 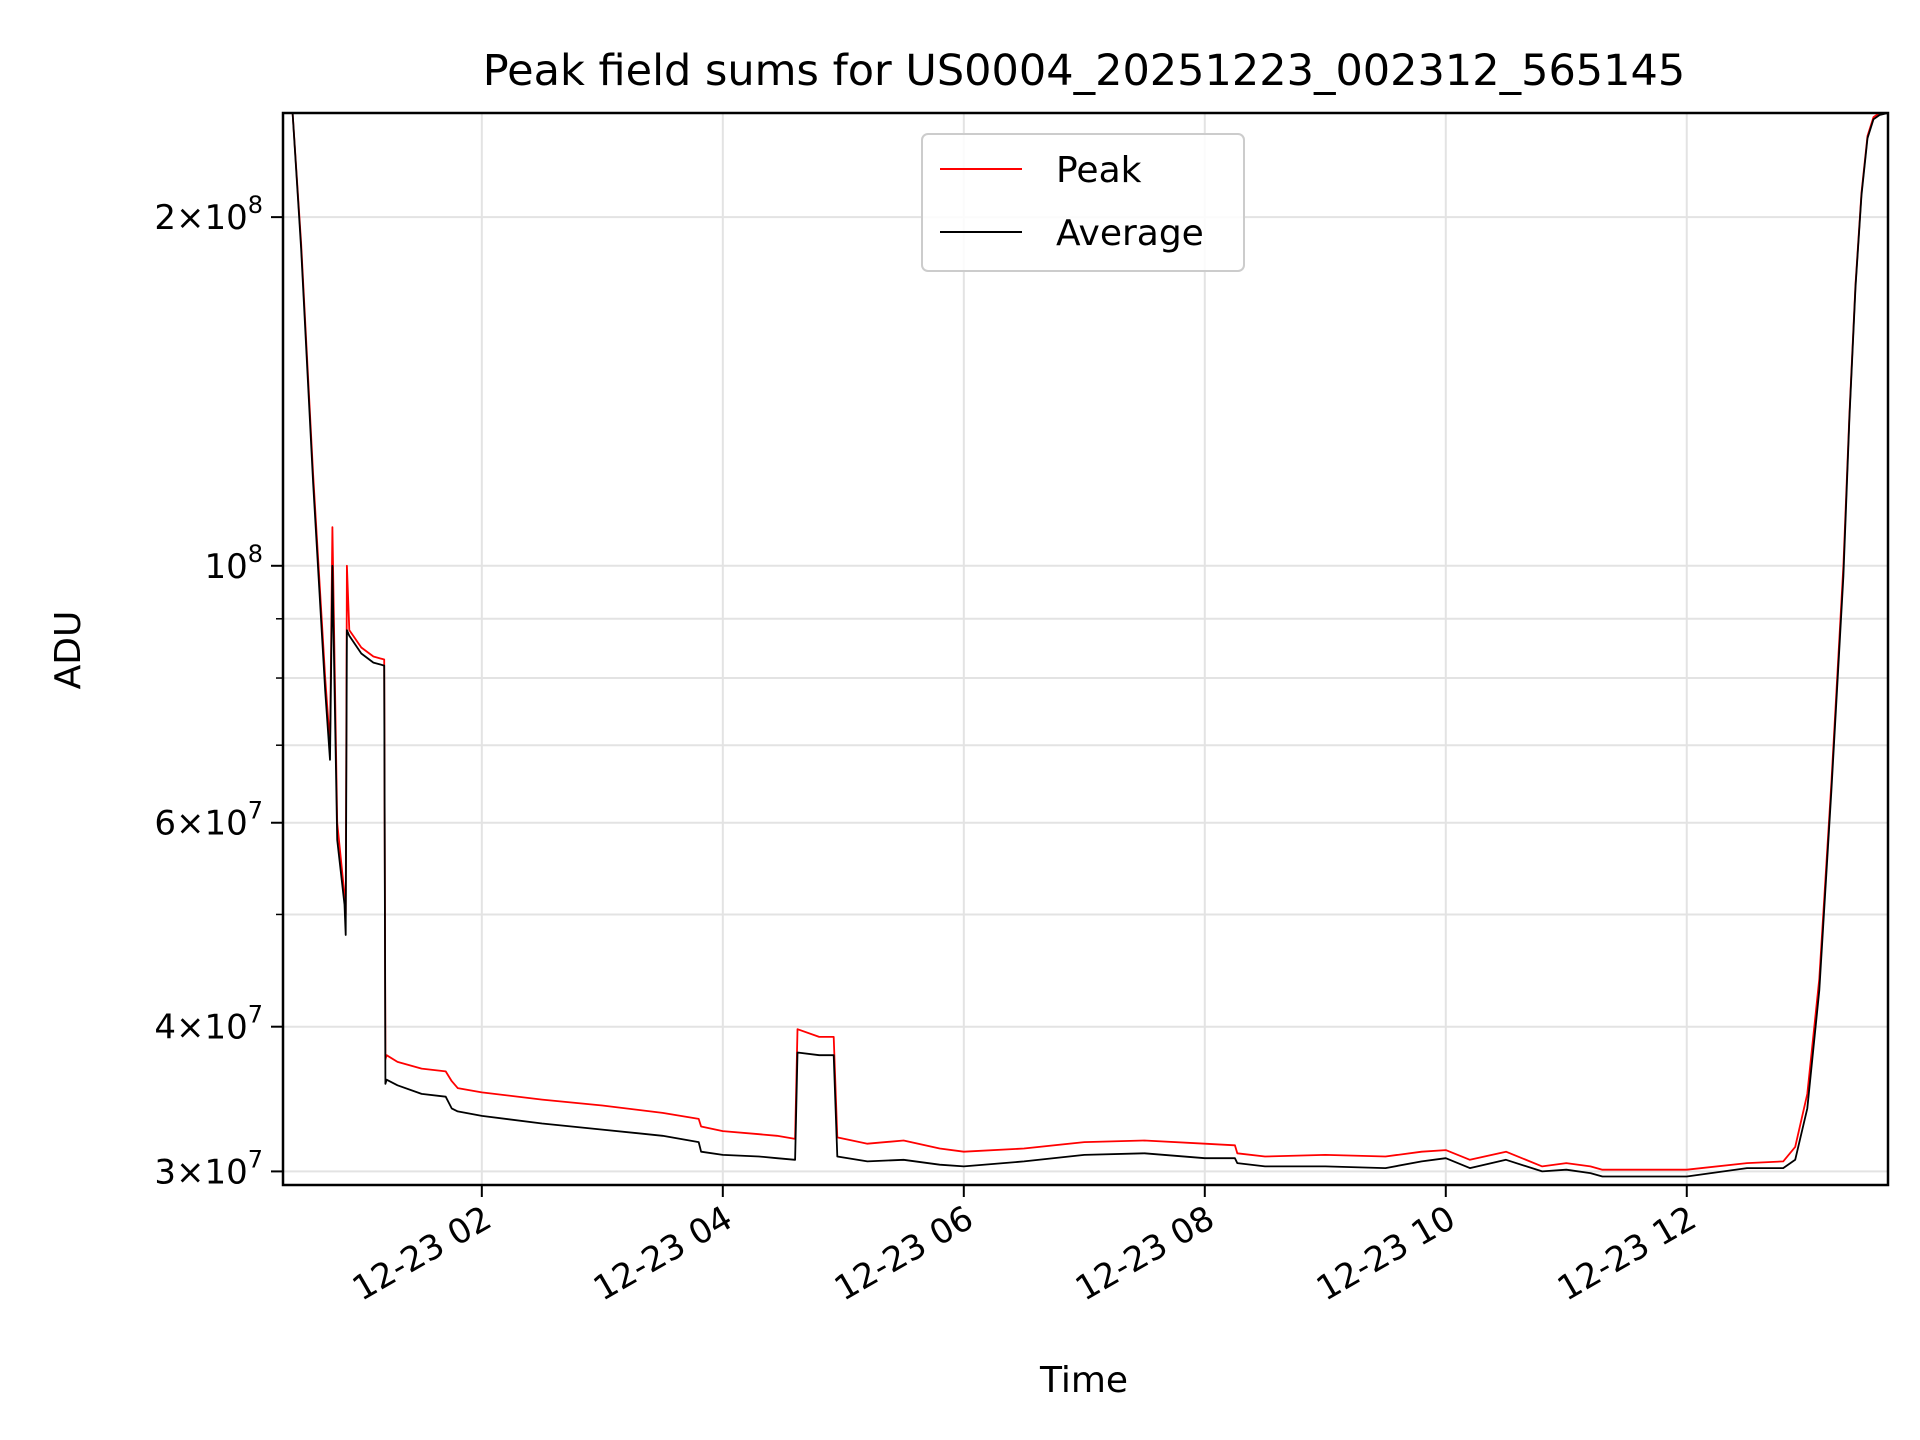 What do you see at coordinates (1083, 1380) in the screenshot?
I see `x-axis-label: Time` at bounding box center [1083, 1380].